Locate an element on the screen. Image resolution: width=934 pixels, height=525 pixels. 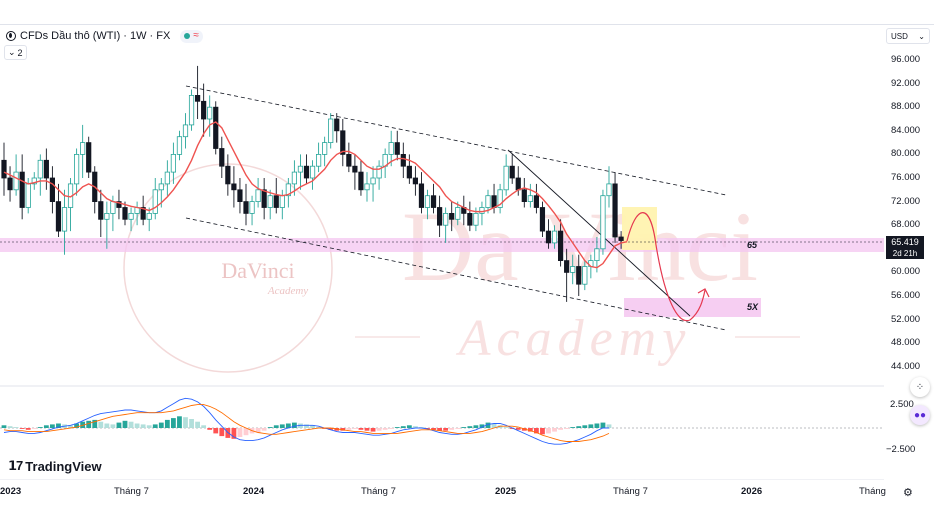
watermark-line2: Academy is located at coordinates (574, 338).